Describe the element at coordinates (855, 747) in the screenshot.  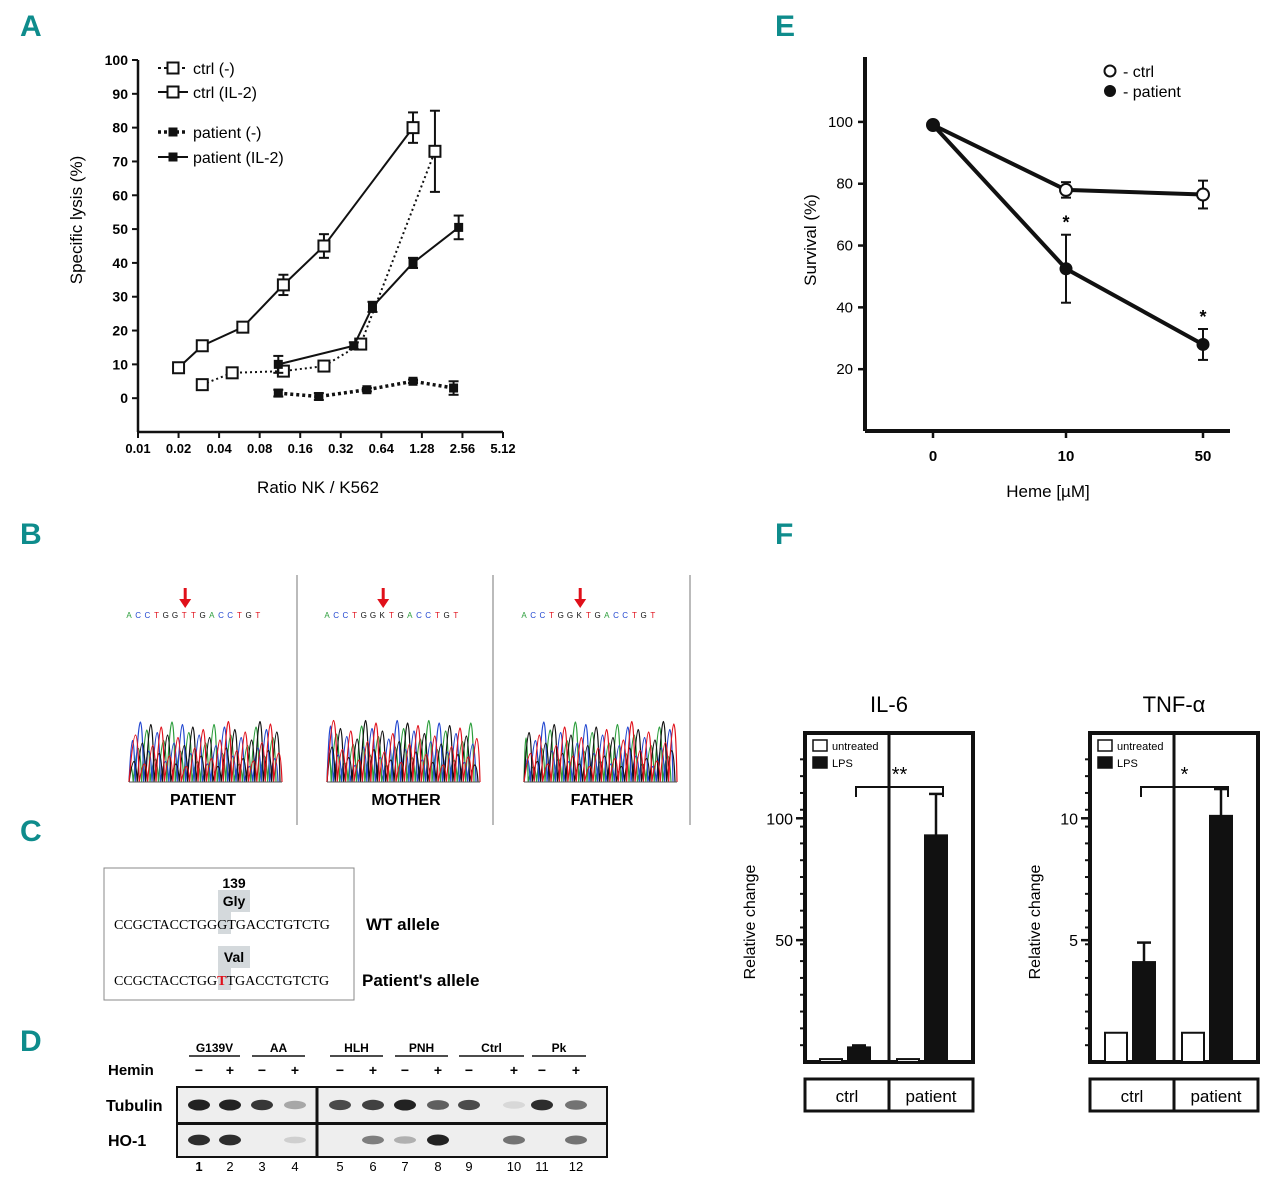
I see `chart-f-legend-label: untreated` at that location.